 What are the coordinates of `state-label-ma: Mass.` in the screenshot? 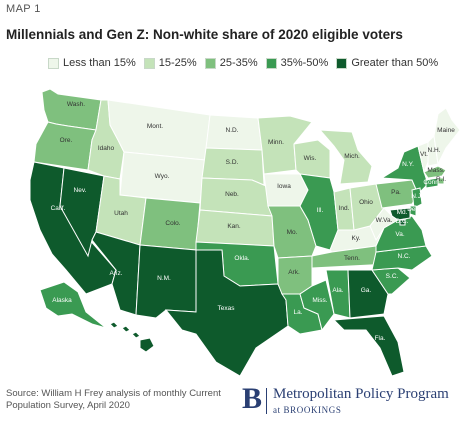 It's located at (436, 170).